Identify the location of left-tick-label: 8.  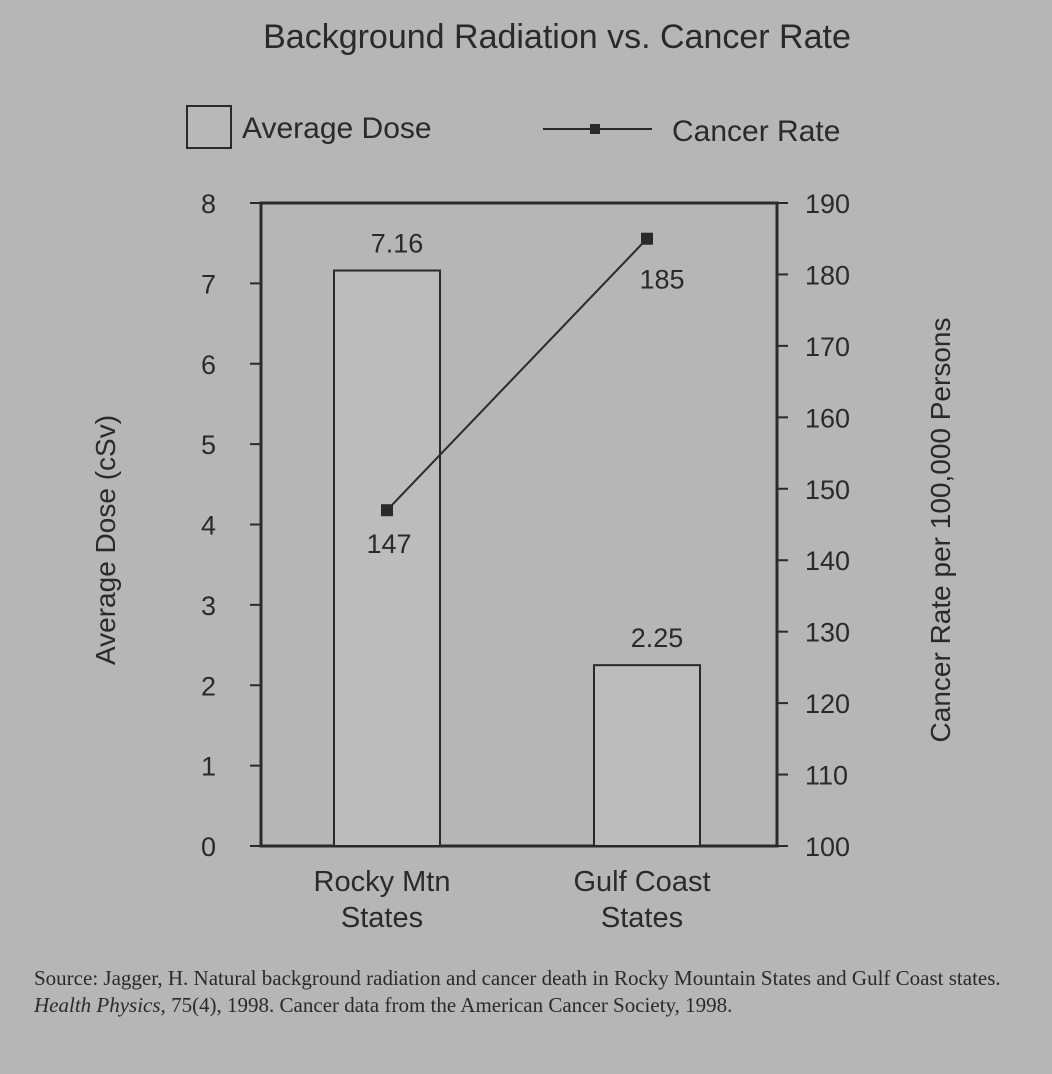
(208, 204).